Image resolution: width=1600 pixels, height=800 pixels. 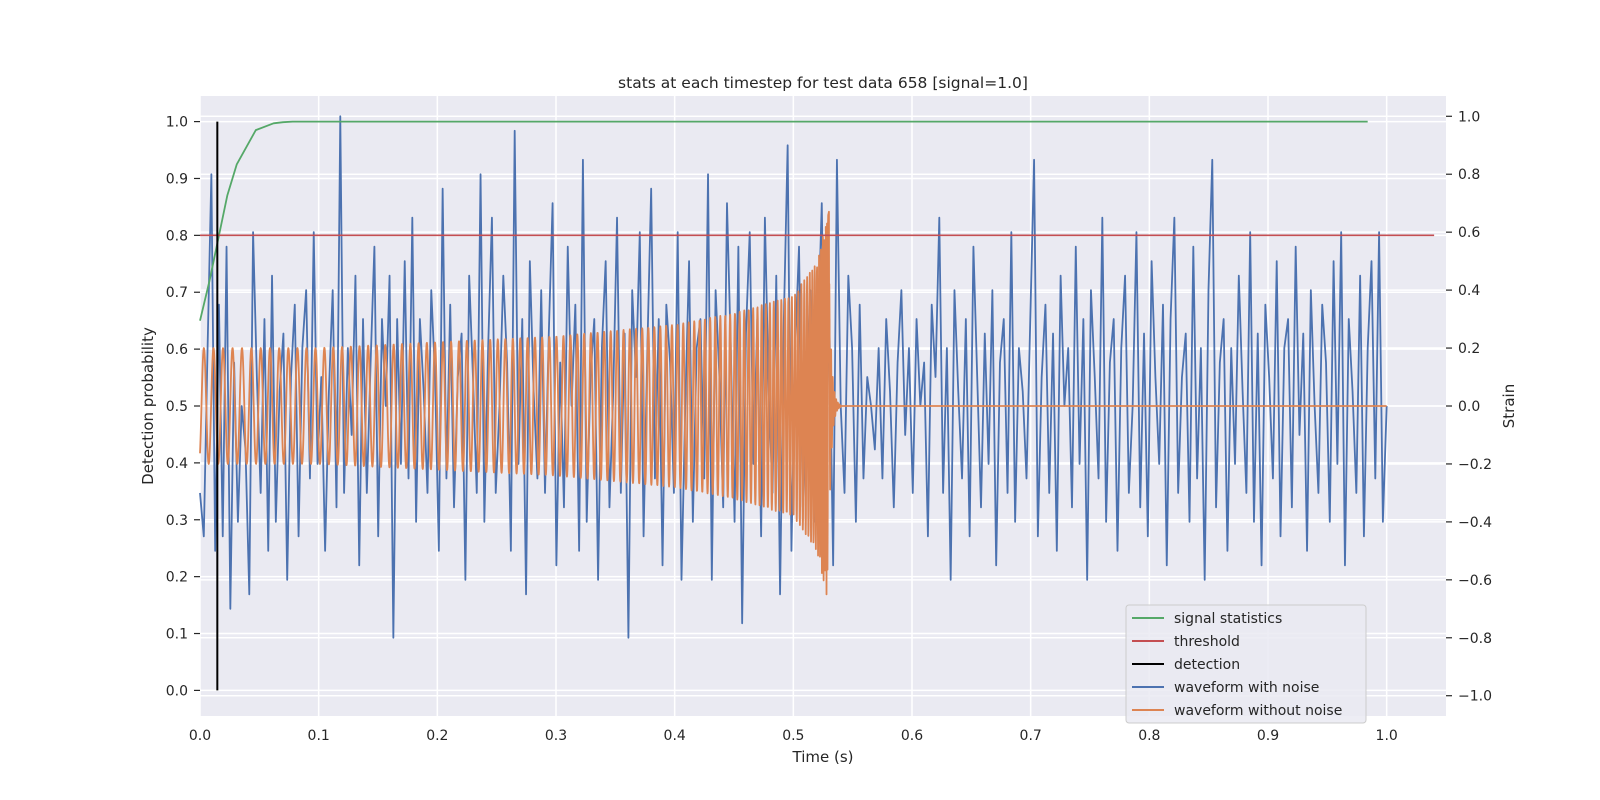 What do you see at coordinates (1469, 175) in the screenshot?
I see `y2-tick-label: 0.8` at bounding box center [1469, 175].